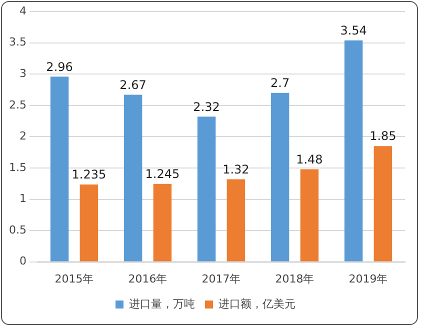  Describe the element at coordinates (22, 11) in the screenshot. I see `y-tick-label: 4` at that location.